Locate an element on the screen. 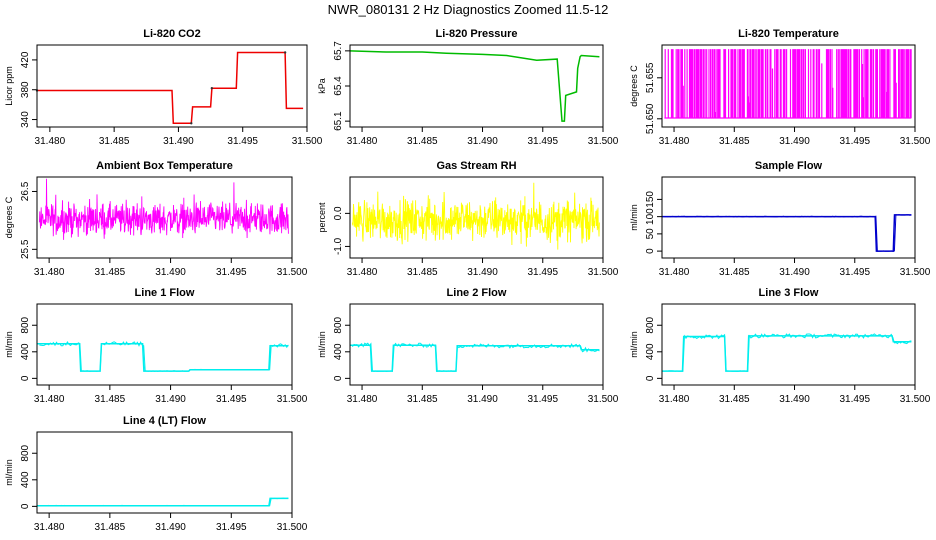  y-tick-label: -1.0 is located at coordinates (338, 246).